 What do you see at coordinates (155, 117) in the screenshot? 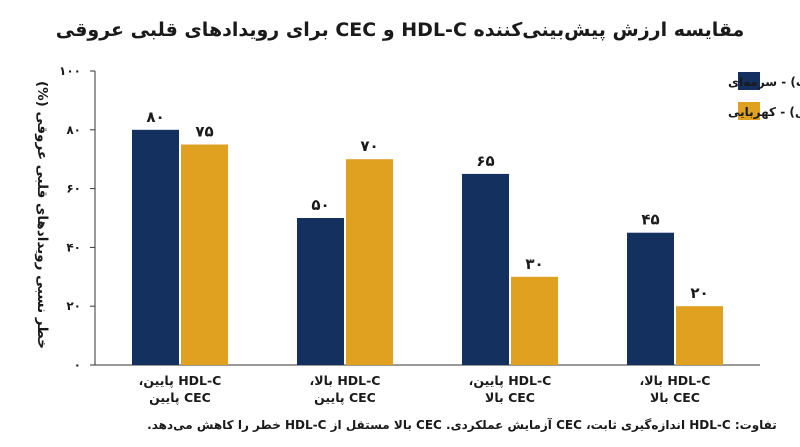
I see `bar-value-label: ۸۰` at bounding box center [155, 117].